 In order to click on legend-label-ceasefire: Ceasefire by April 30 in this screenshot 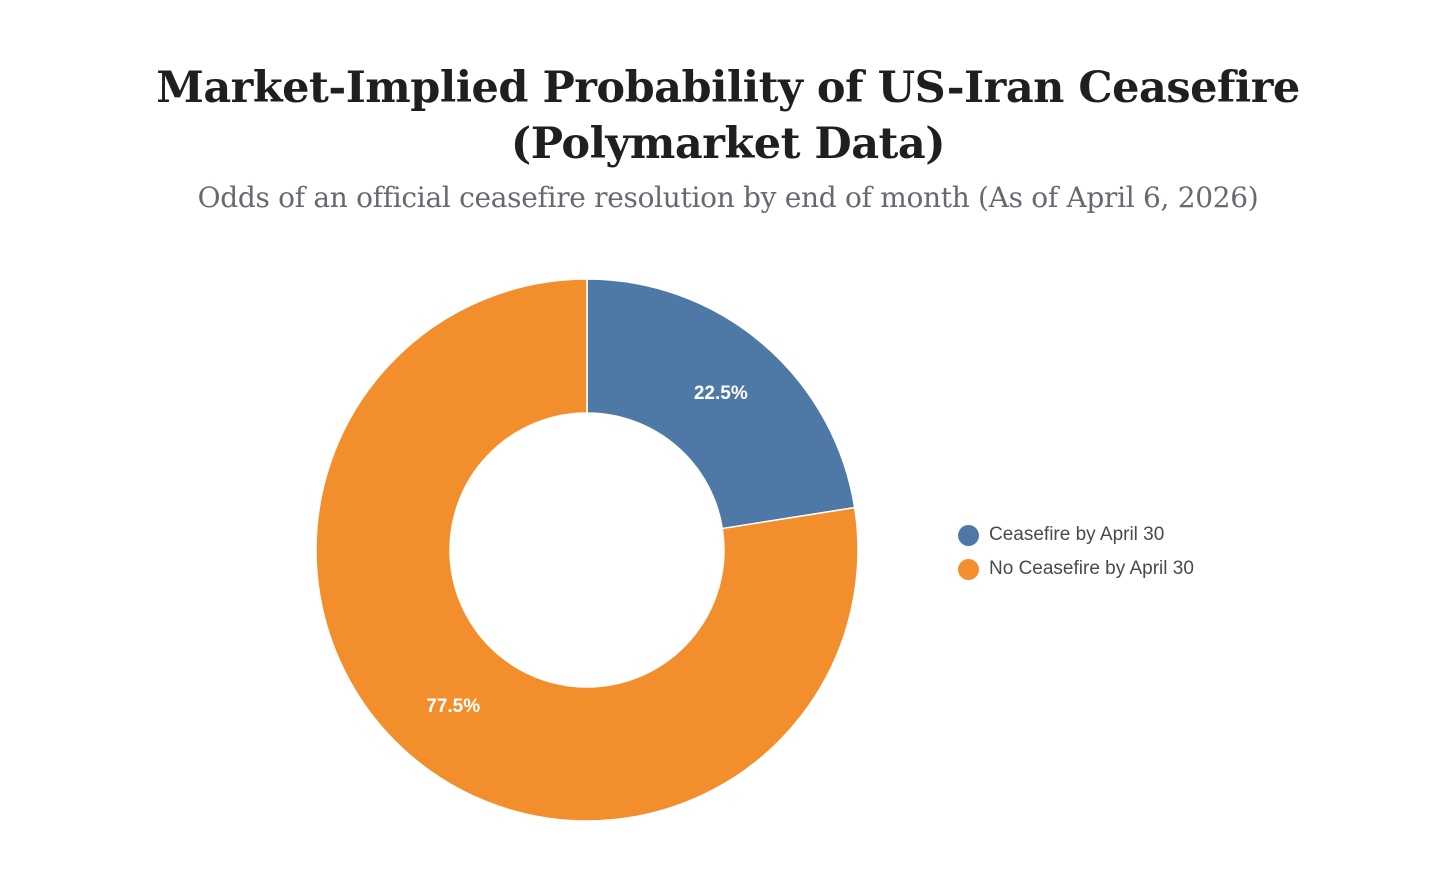, I will do `click(1077, 534)`.